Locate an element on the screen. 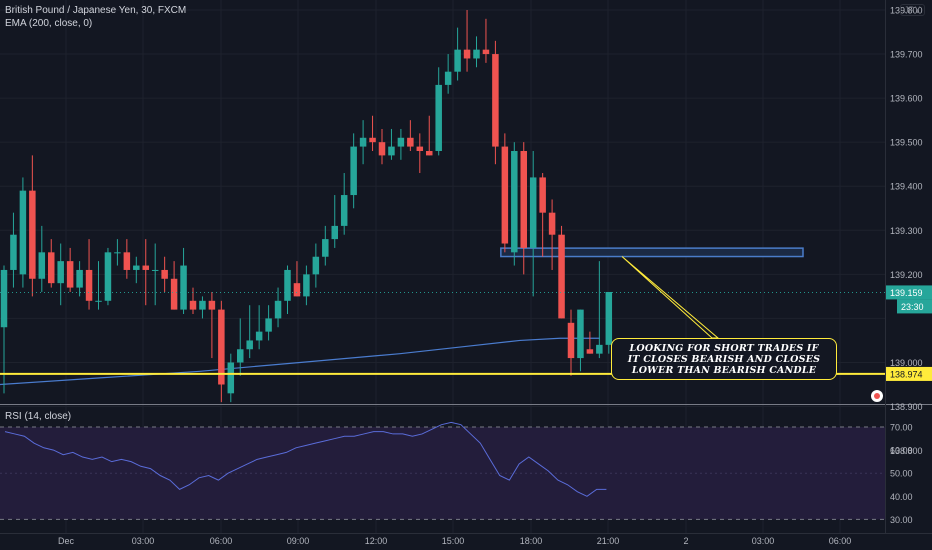  price-tick-label: 139.600 is located at coordinates (906, 99).